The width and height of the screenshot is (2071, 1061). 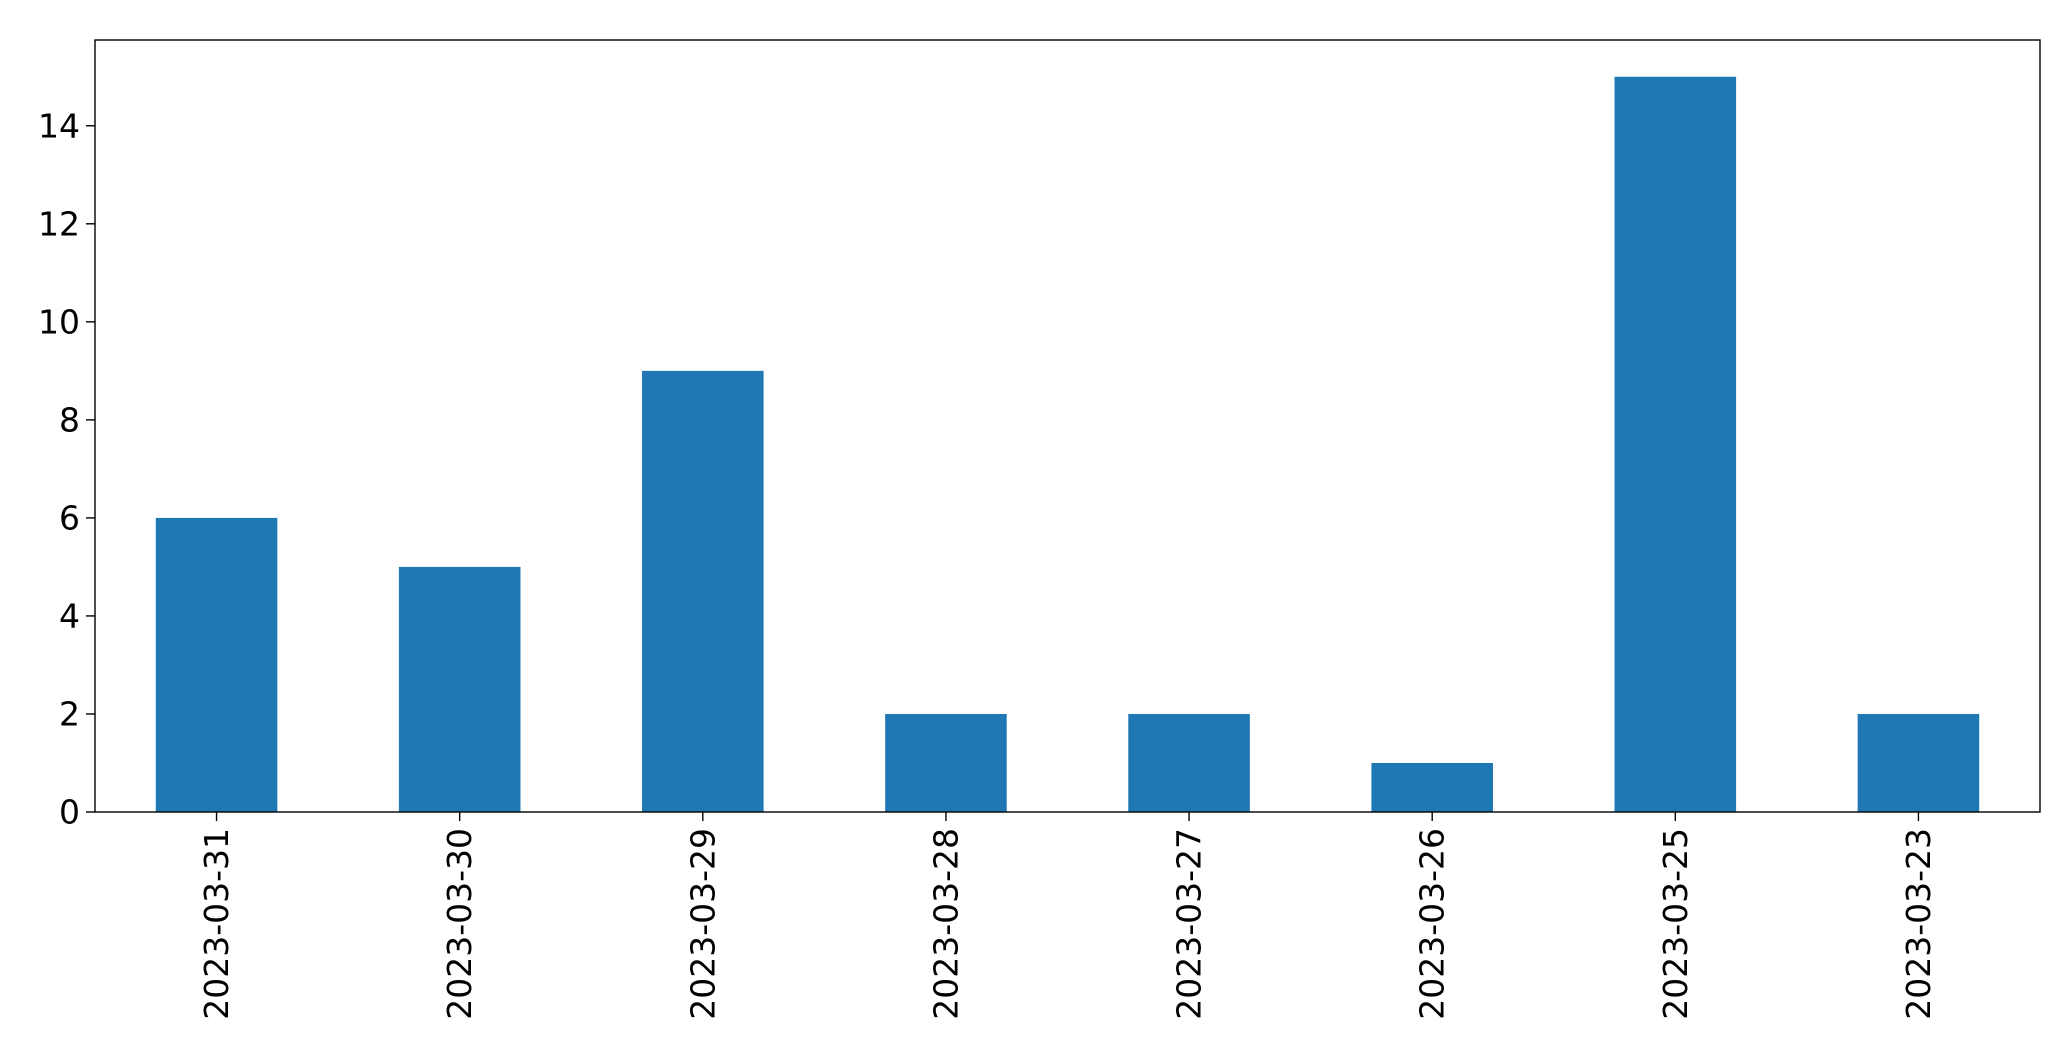 What do you see at coordinates (69, 812) in the screenshot?
I see `y-tick-label: 0` at bounding box center [69, 812].